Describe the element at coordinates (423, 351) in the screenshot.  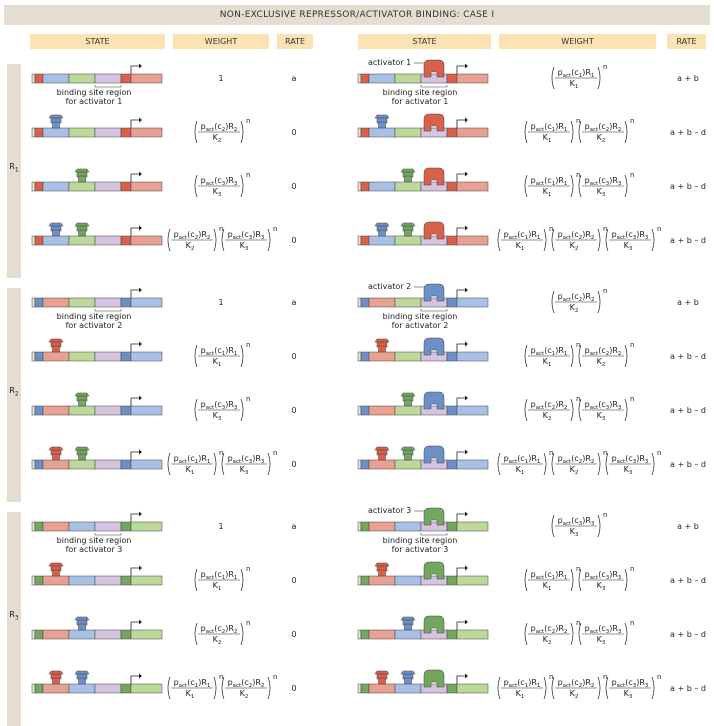
I see `dna-right-g2-r2` at that location.